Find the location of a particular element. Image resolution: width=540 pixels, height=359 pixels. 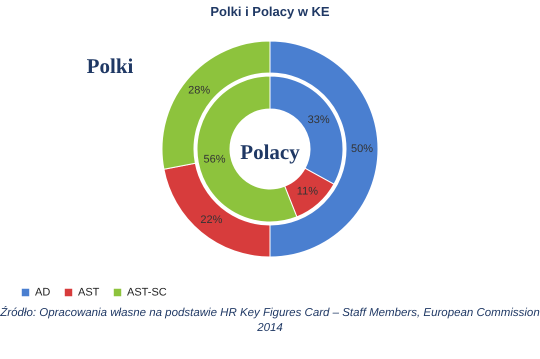

legend-label: AD is located at coordinates (42, 292).